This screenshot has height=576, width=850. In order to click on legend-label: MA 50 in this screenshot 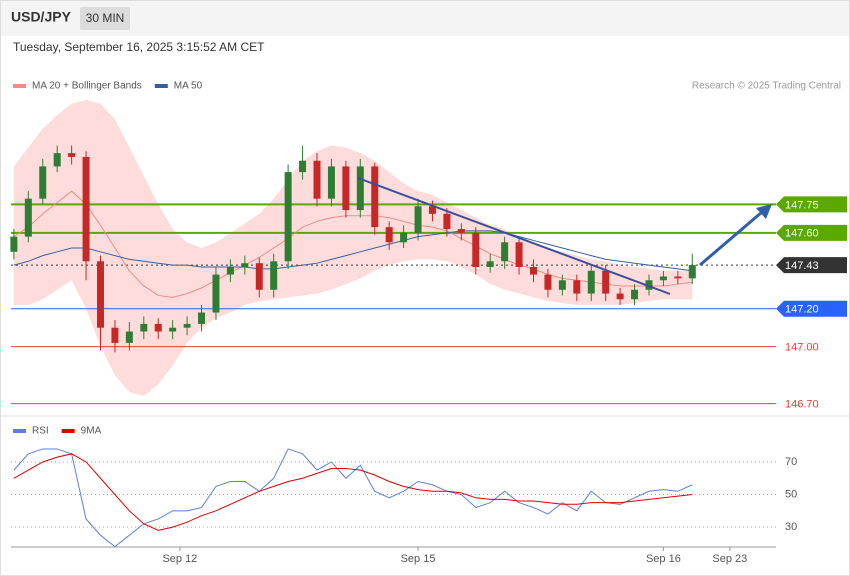, I will do `click(188, 86)`.